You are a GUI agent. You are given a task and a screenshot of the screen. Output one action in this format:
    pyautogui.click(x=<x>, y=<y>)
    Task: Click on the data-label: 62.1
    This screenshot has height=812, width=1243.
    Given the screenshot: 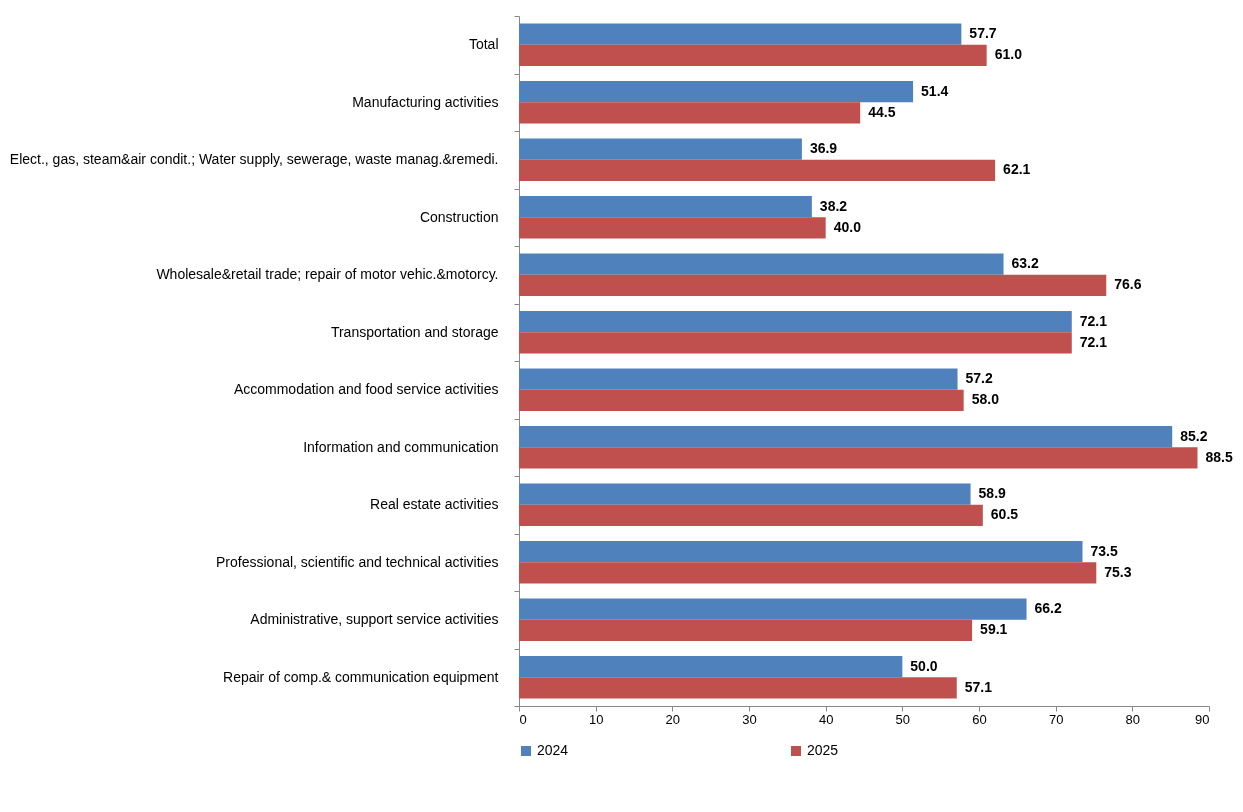 What is the action you would take?
    pyautogui.click(x=1017, y=169)
    